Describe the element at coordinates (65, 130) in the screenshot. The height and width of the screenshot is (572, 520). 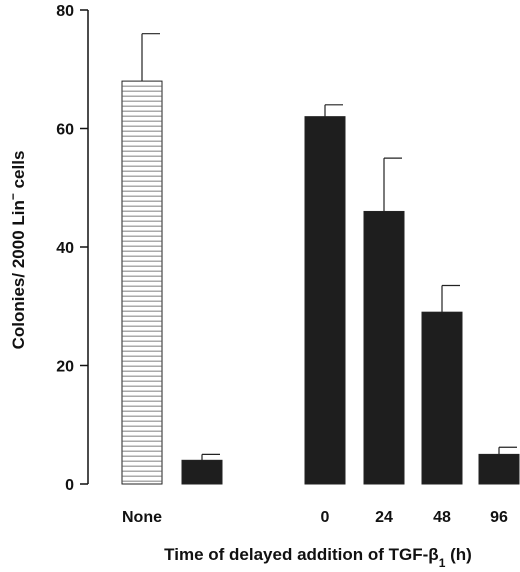
I see `y-tick-label: 60` at that location.